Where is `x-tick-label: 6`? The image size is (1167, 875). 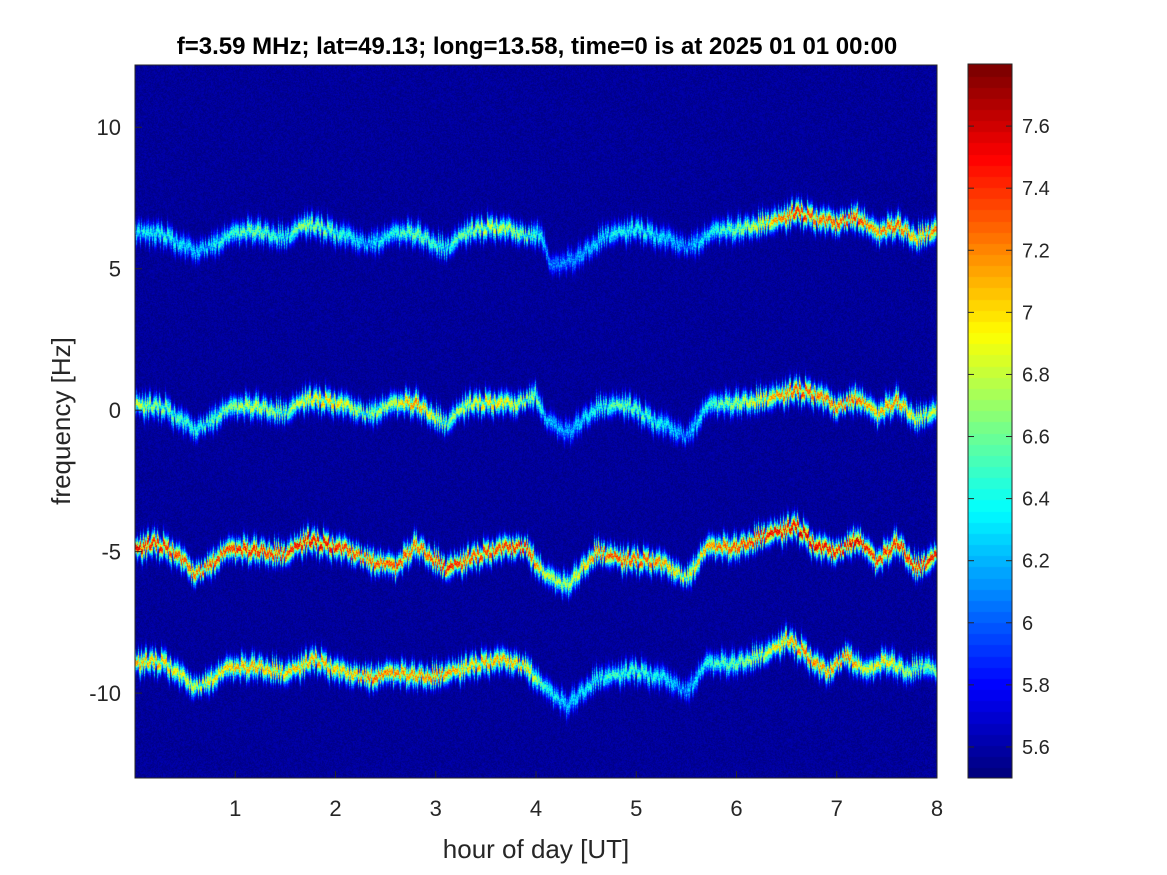
x-tick-label: 6 is located at coordinates (736, 808).